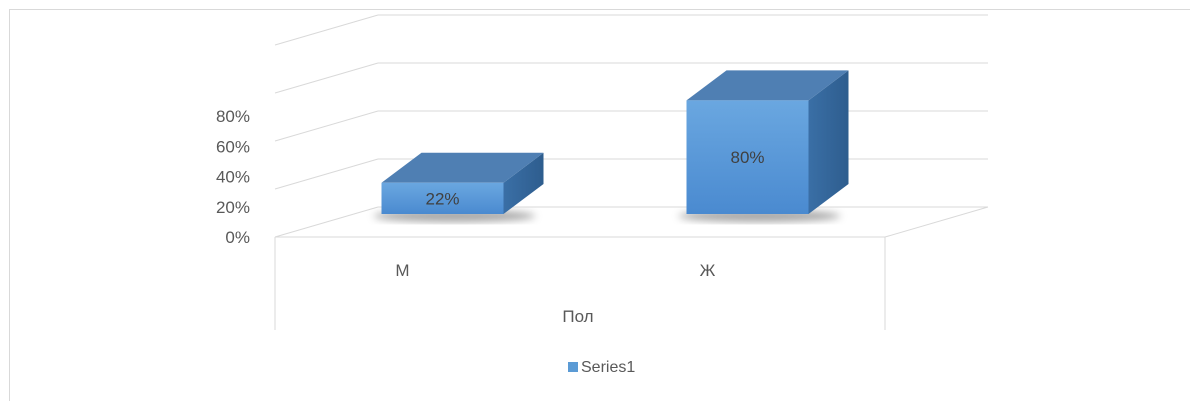  I want to click on legend: Series1, so click(601, 367).